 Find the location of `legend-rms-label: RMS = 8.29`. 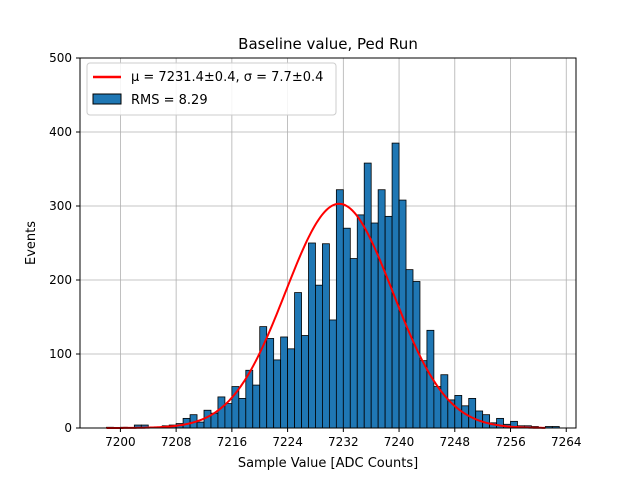

legend-rms-label: RMS = 8.29 is located at coordinates (169, 100).